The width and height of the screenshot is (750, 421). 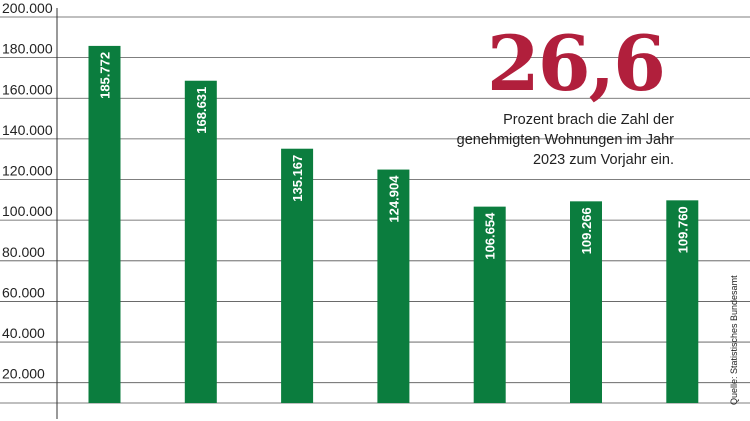 I want to click on y-tick-label: 80.000, so click(x=23, y=252).